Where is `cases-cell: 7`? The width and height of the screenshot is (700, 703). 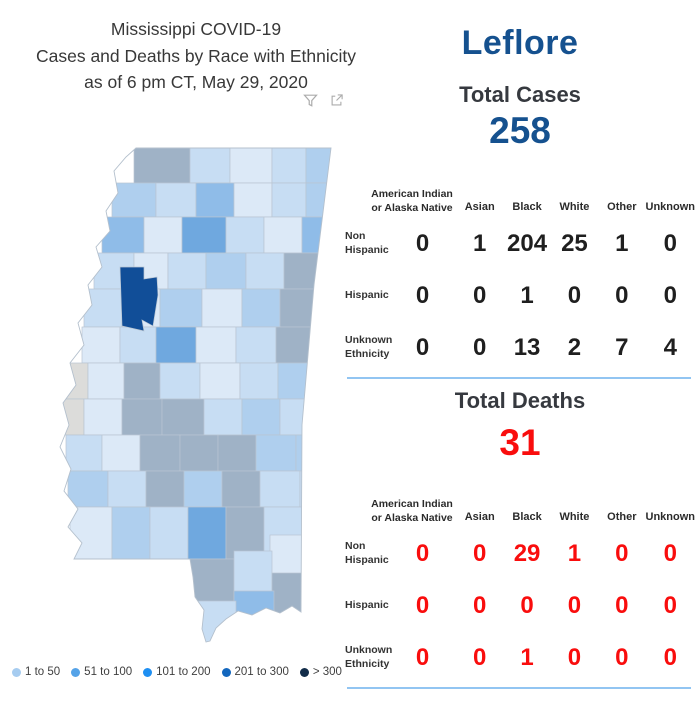
cases-cell: 7 is located at coordinates (622, 347).